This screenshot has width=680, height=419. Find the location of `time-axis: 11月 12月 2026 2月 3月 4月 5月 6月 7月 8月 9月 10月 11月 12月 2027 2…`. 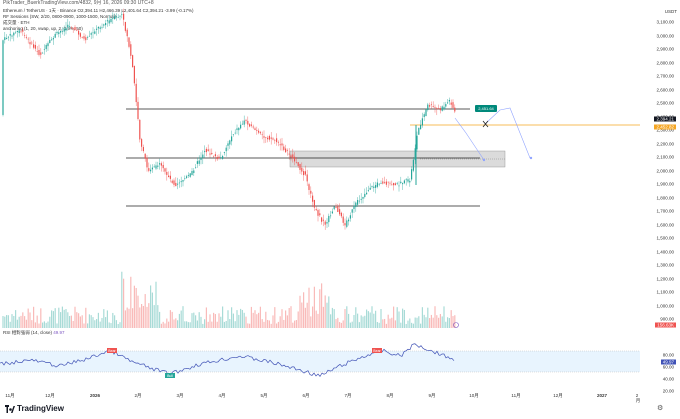

time-axis: 11月 12月 2026 2月 3月 4月 5月 6月 7月 8月 9月 10月 11月 12月 2027 2… is located at coordinates (320, 397).